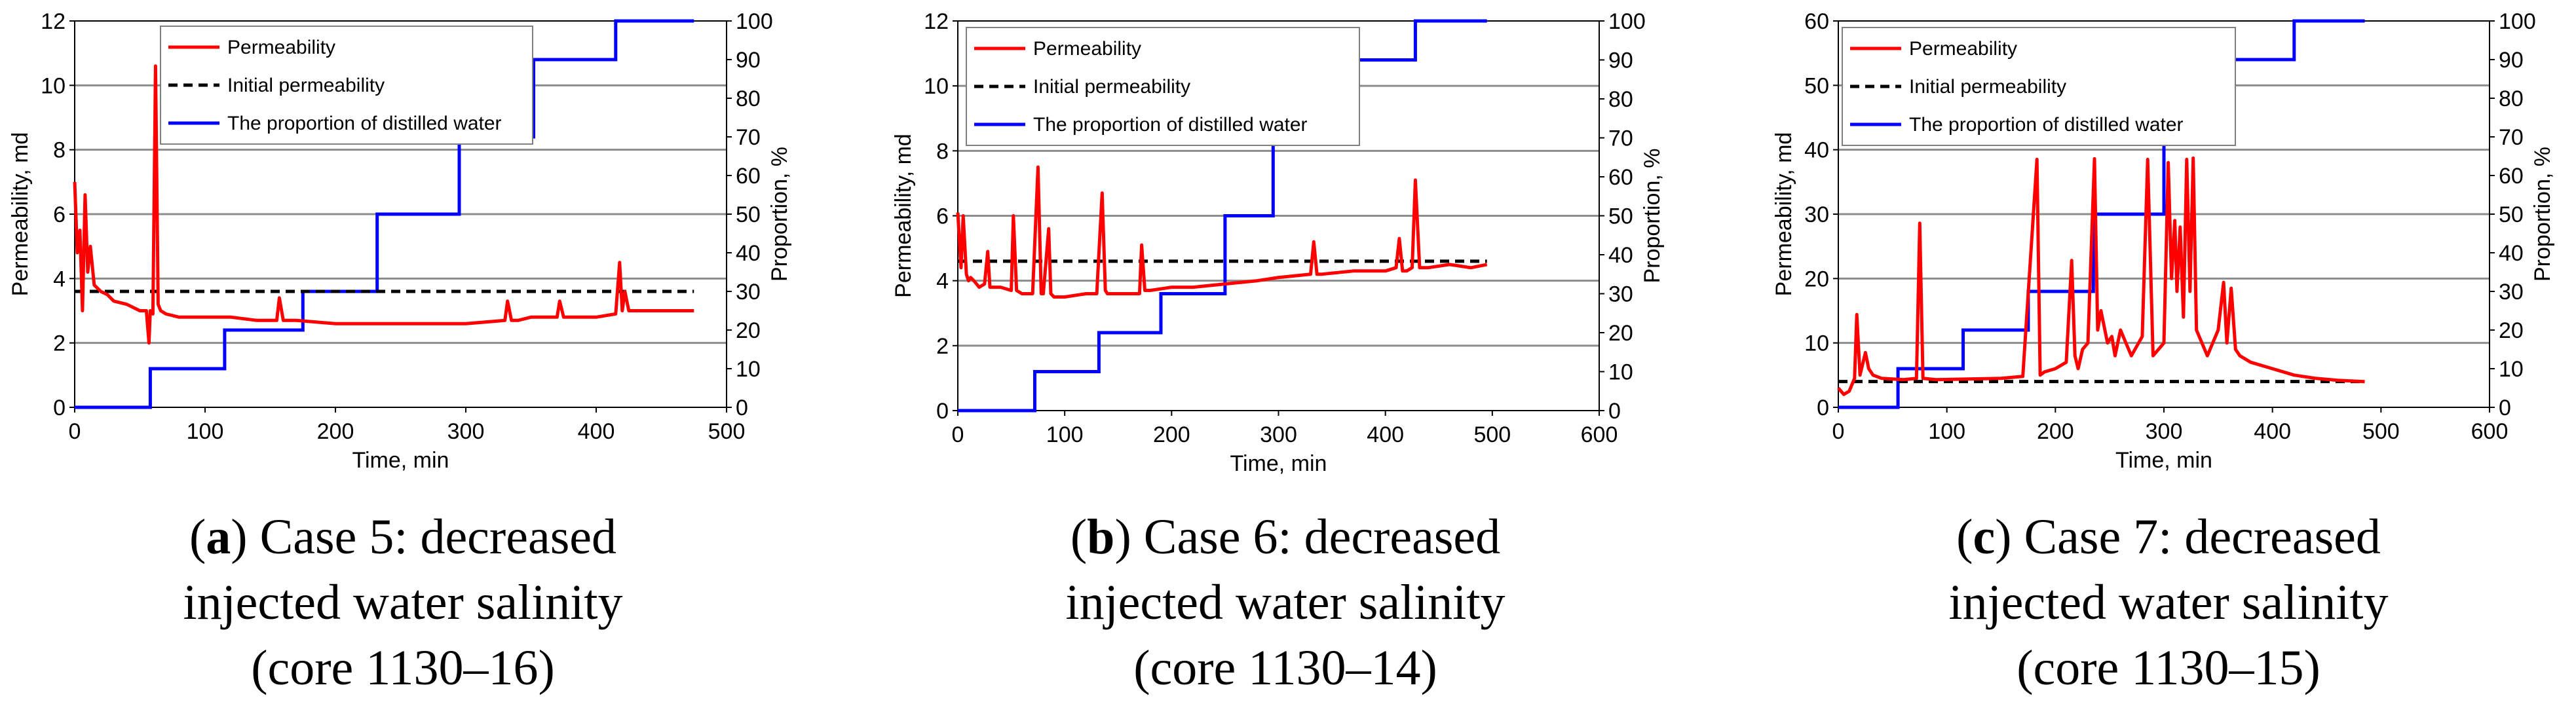 The image size is (2576, 721). What do you see at coordinates (60, 150) in the screenshot?
I see `chart-a-ytick-left-8: 8` at bounding box center [60, 150].